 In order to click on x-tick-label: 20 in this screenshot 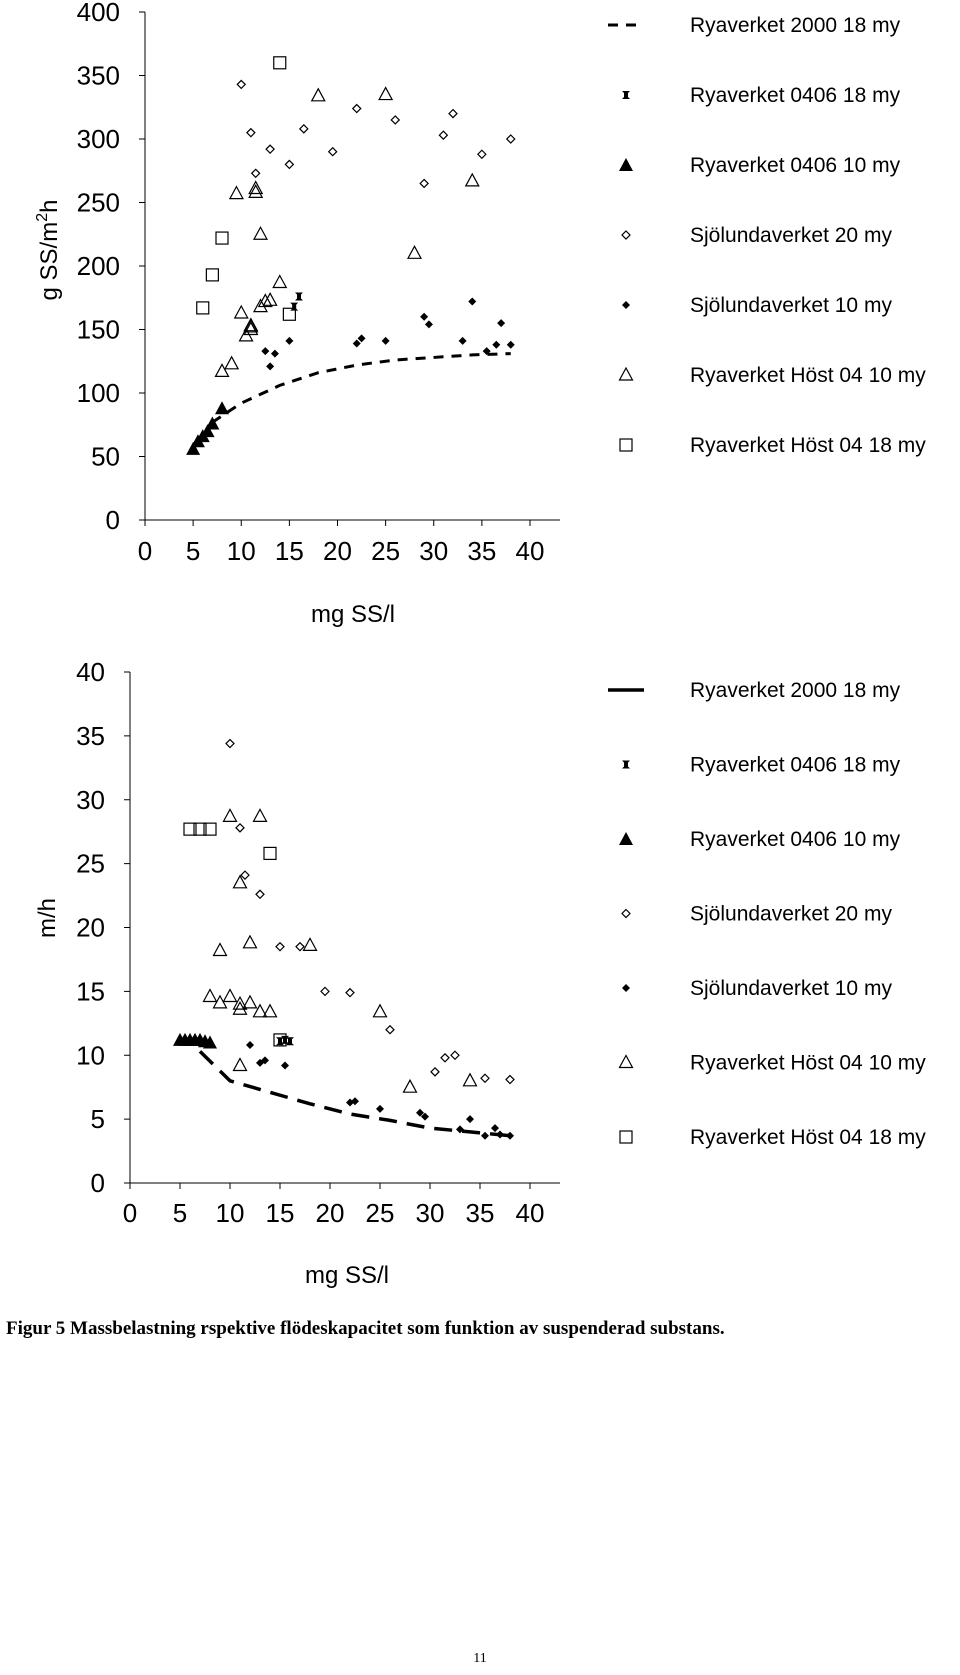, I will do `click(330, 1213)`.